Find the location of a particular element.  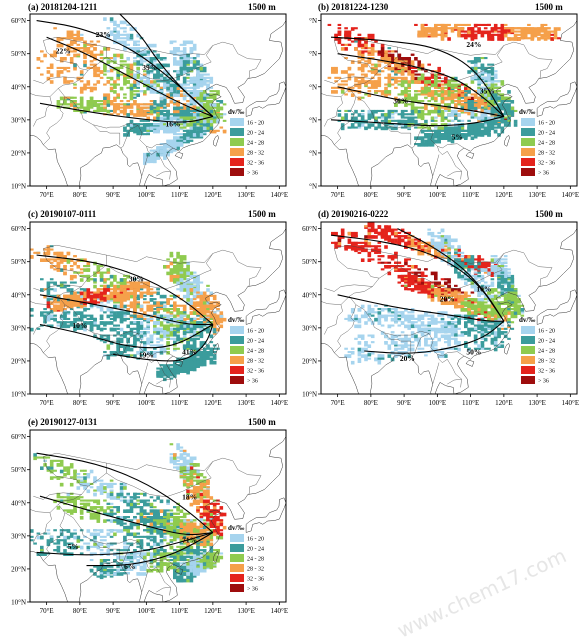

lon-tick-label: 120°E is located at coordinates (504, 195).